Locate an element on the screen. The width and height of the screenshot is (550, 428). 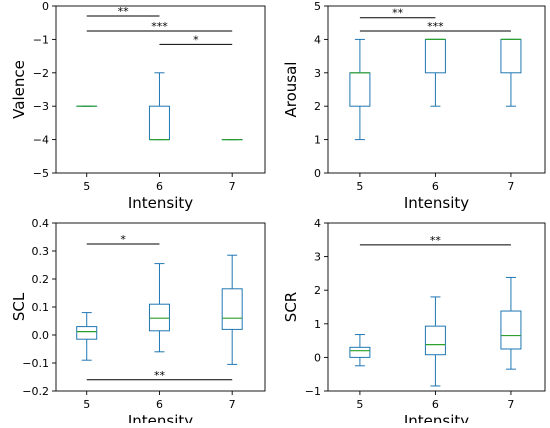
y-tick-label: 0.1 is located at coordinates (41, 307).